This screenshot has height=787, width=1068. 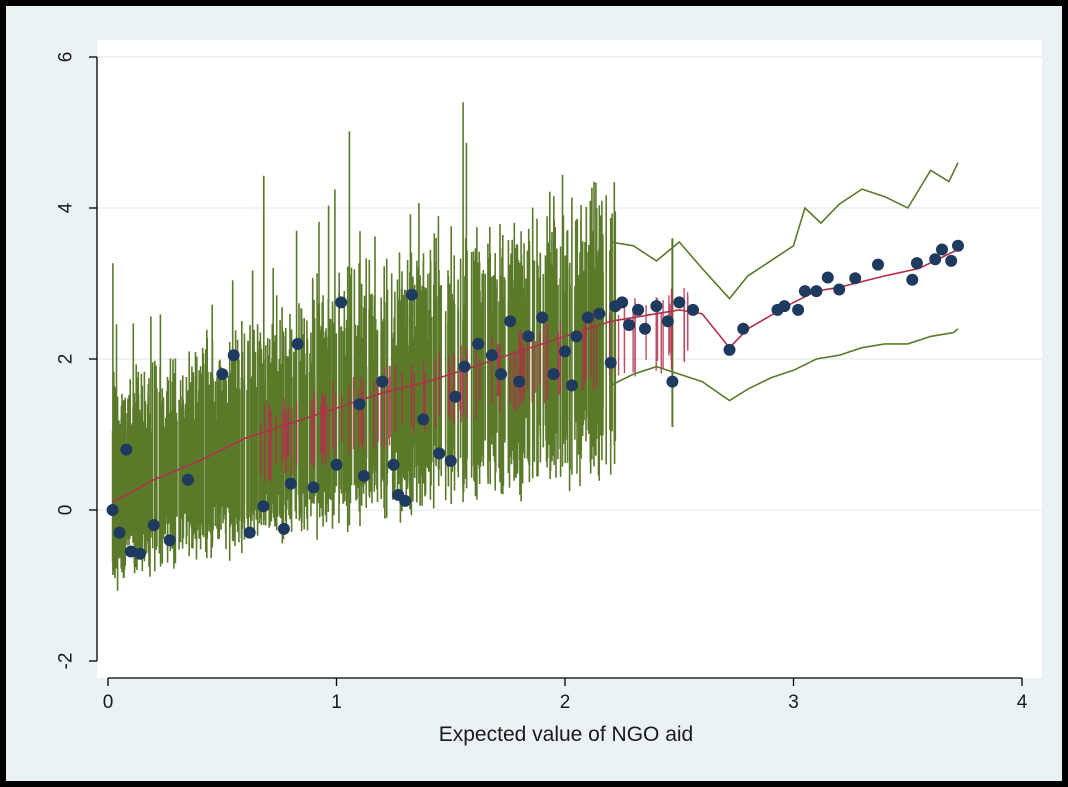 What do you see at coordinates (336, 702) in the screenshot?
I see `x-tick-label: 1` at bounding box center [336, 702].